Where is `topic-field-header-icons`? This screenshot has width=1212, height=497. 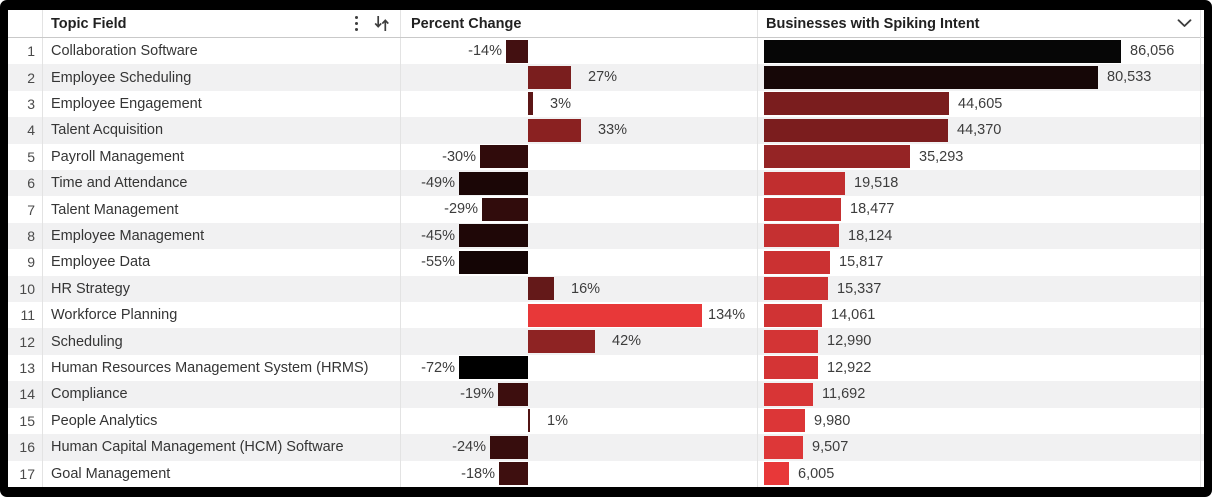 topic-field-header-icons is located at coordinates (377, 24).